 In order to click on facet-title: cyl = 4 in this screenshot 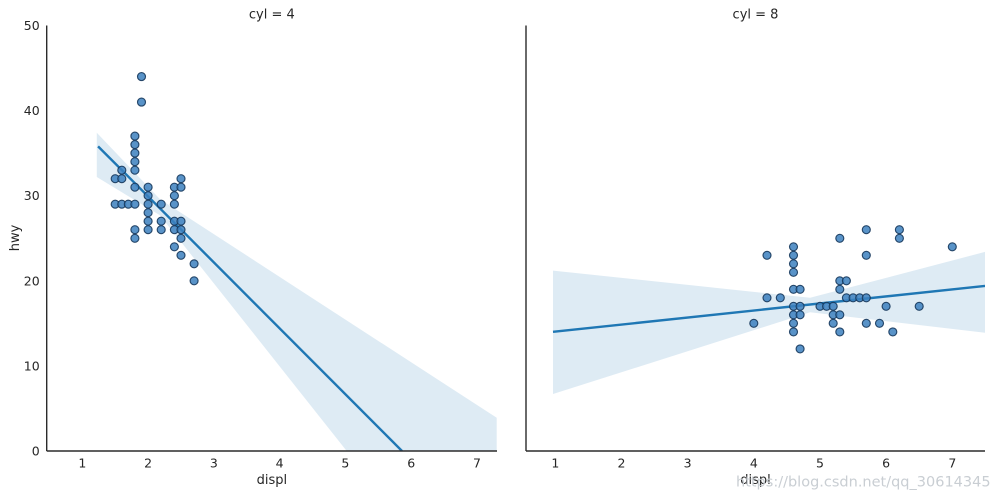, I will do `click(272, 15)`.